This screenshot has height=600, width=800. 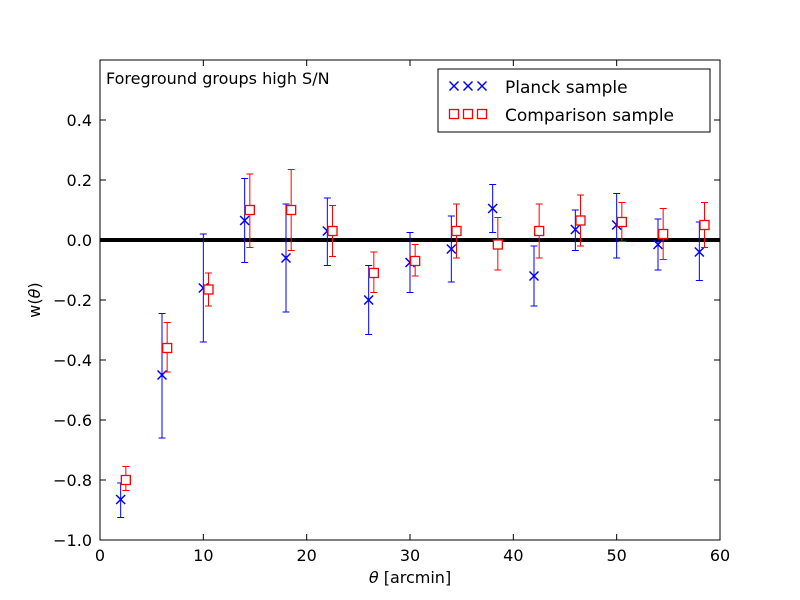 I want to click on y-tick-label: −0.4, so click(x=72, y=360).